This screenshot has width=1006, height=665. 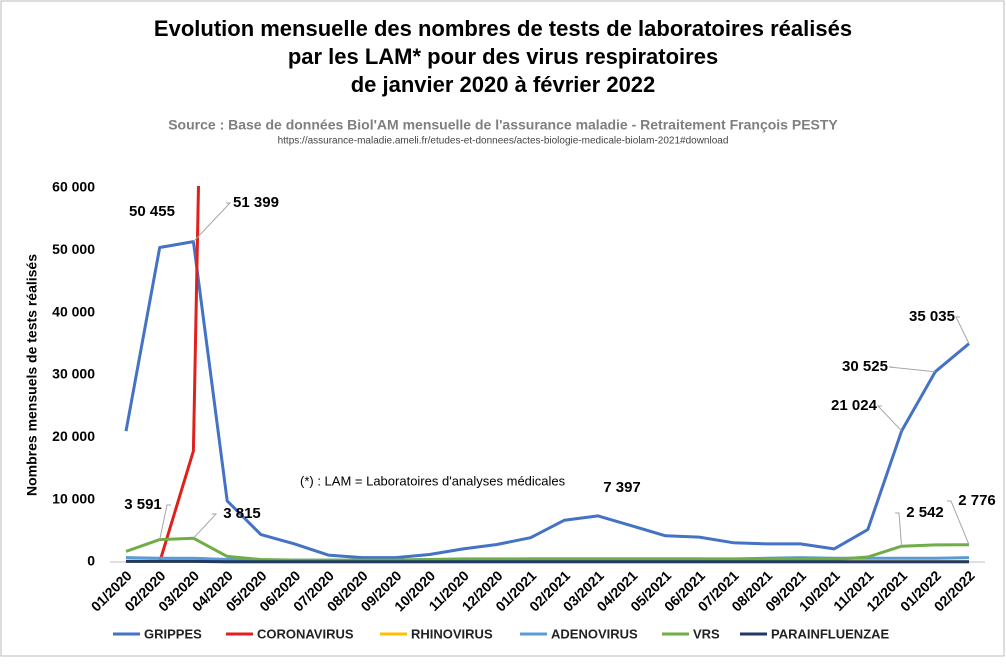 I want to click on y-tick-label: 50 000, so click(x=73, y=249).